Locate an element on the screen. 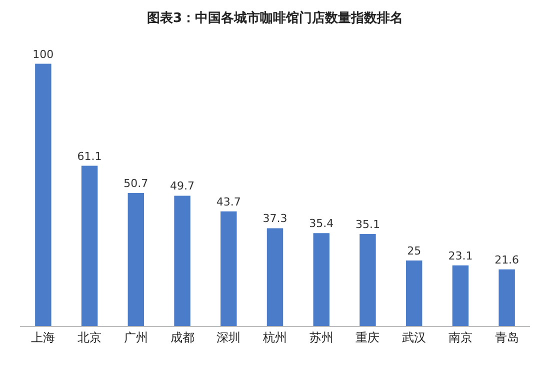 This screenshot has height=371, width=550. x-tick-label: 苏州 is located at coordinates (321, 337).